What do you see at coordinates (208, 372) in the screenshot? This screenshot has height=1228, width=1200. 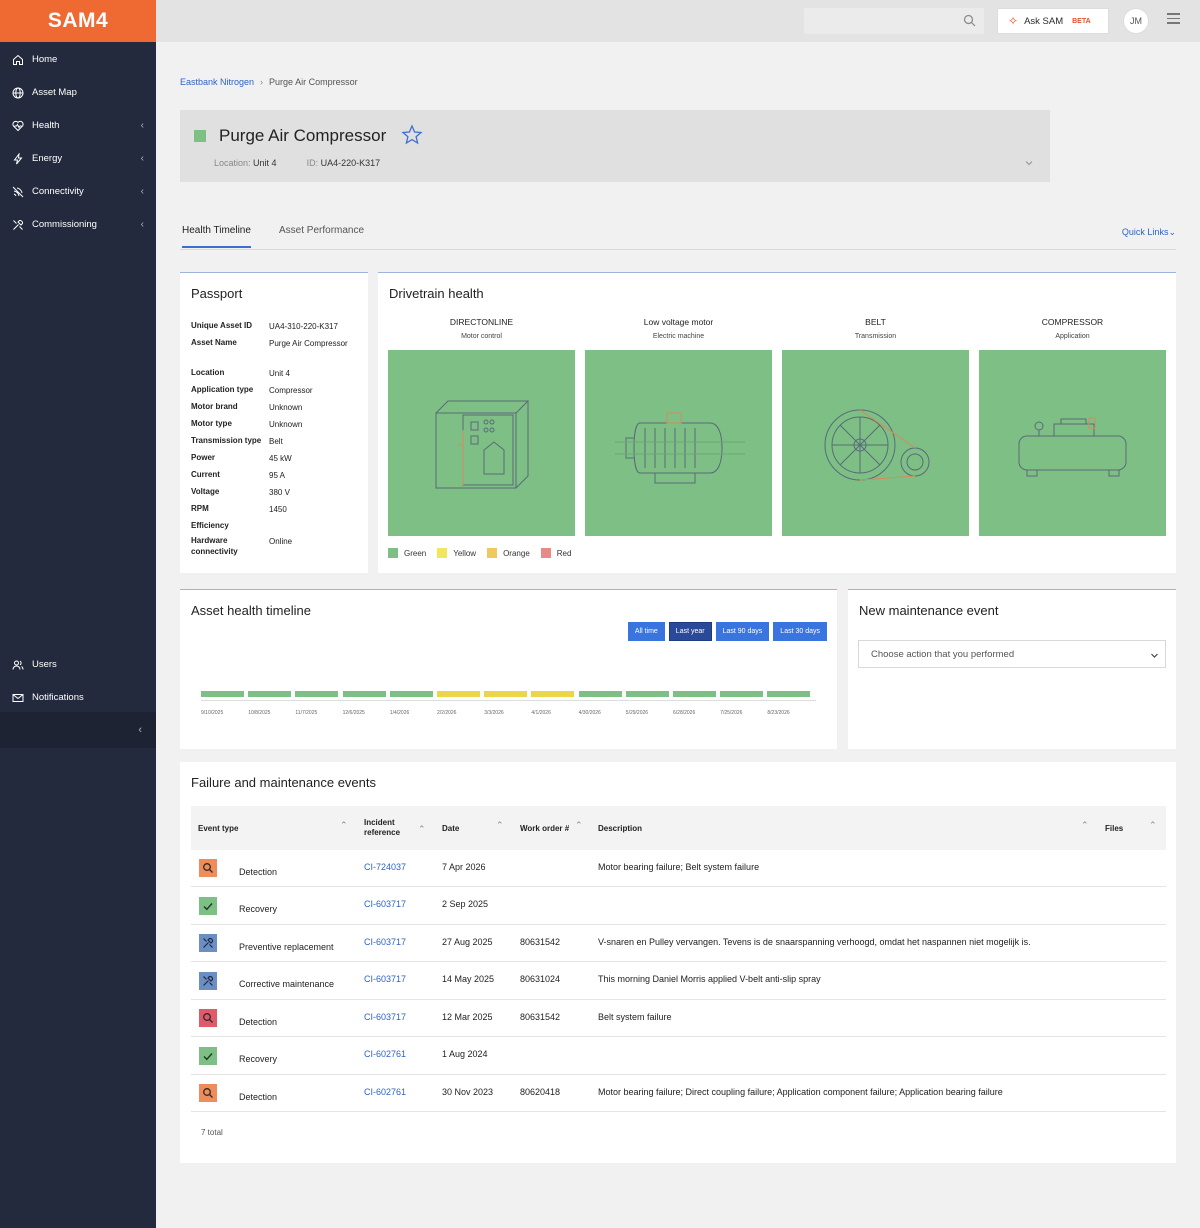 I see `passport-key: Location` at bounding box center [208, 372].